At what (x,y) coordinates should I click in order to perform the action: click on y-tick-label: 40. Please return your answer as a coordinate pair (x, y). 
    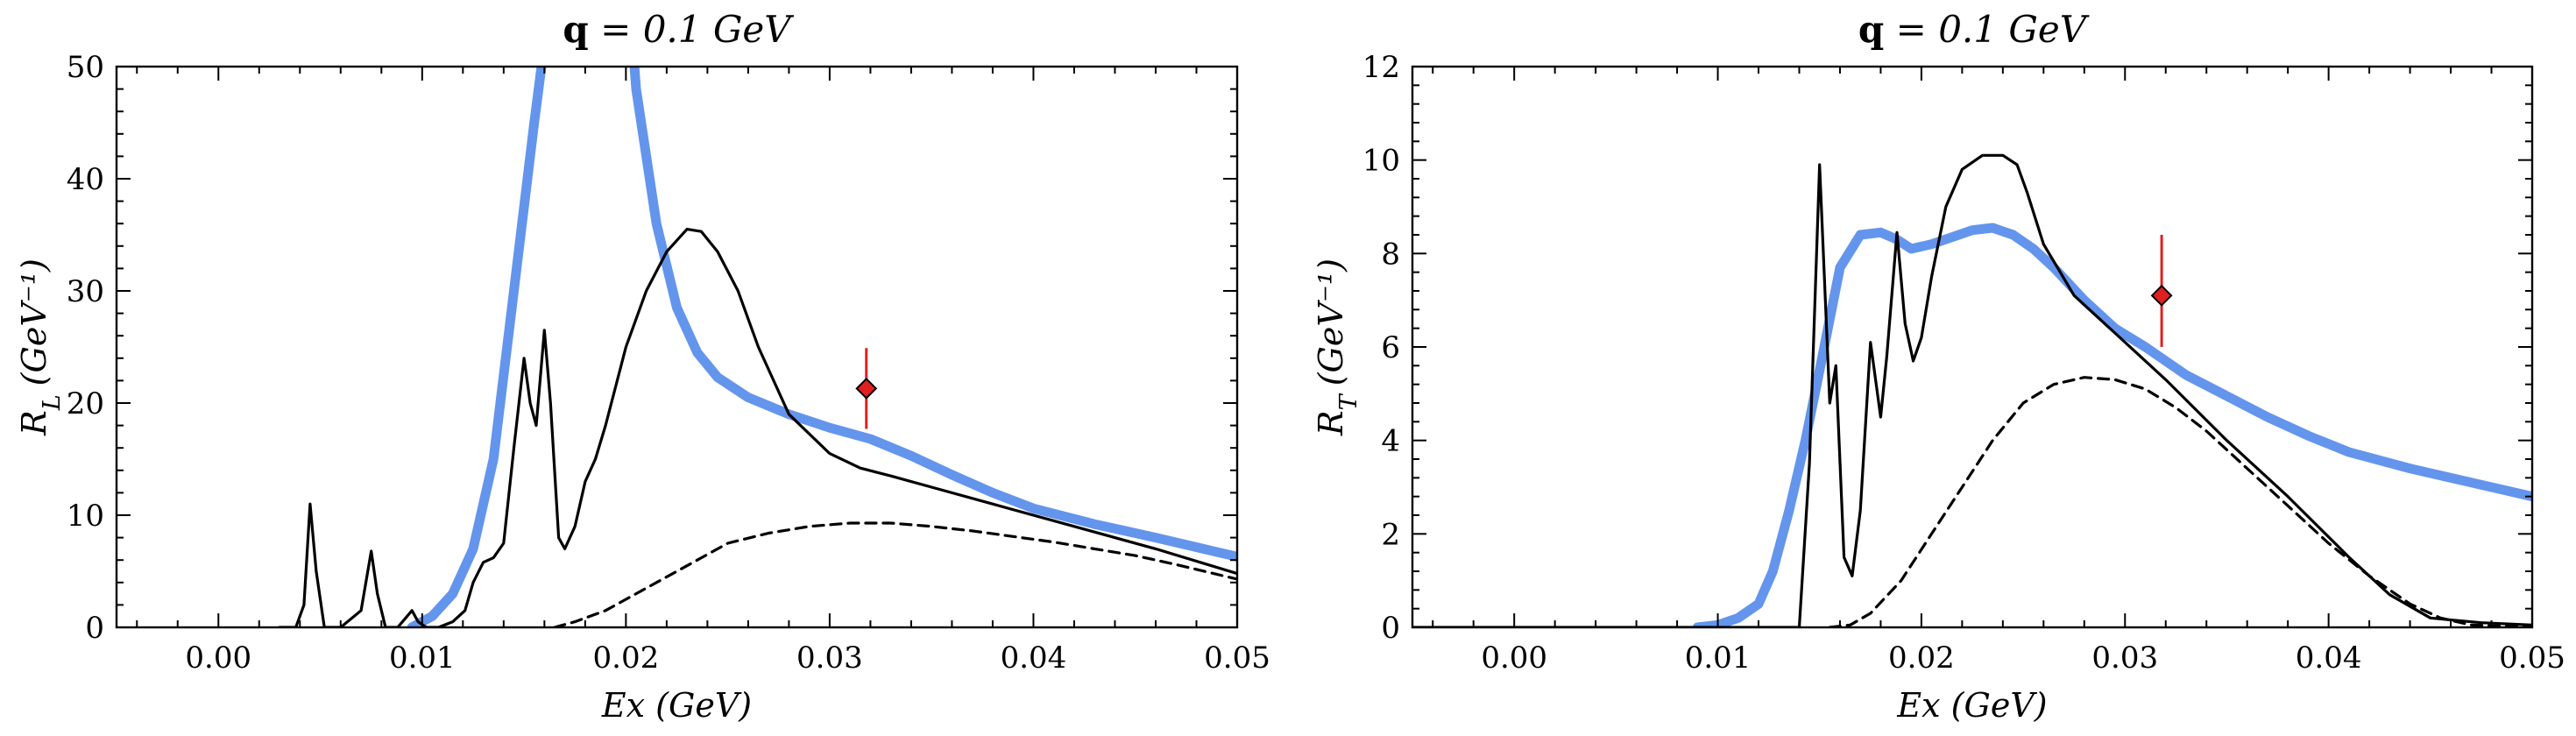
    Looking at the image, I should click on (85, 179).